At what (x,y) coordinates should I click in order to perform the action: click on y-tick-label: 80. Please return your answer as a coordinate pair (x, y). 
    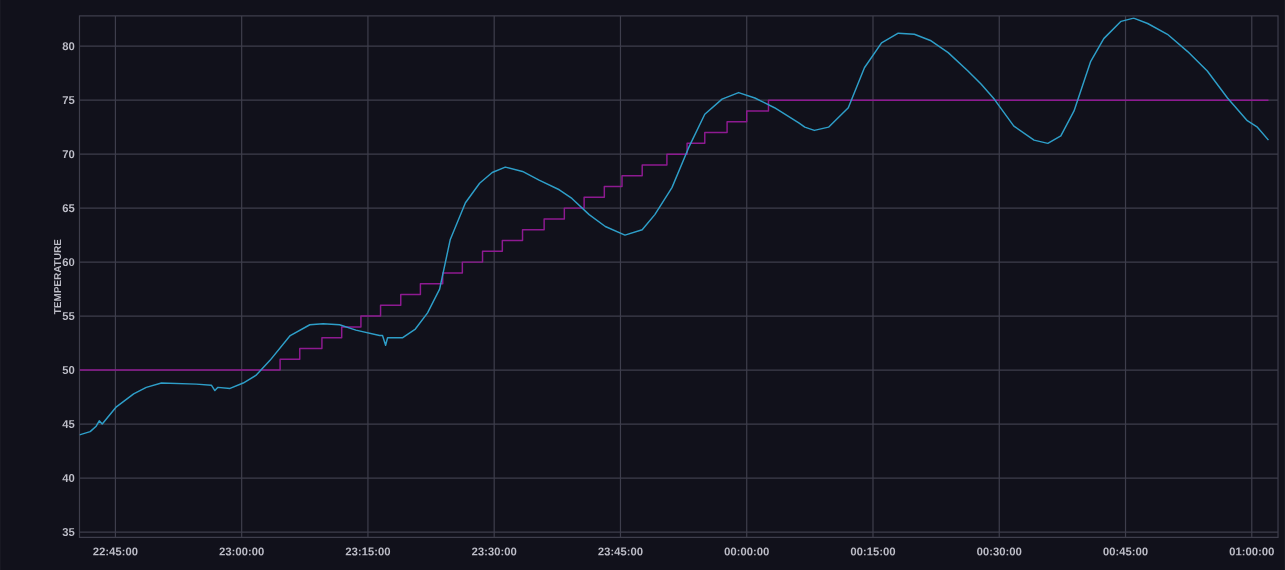
    Looking at the image, I should click on (68, 46).